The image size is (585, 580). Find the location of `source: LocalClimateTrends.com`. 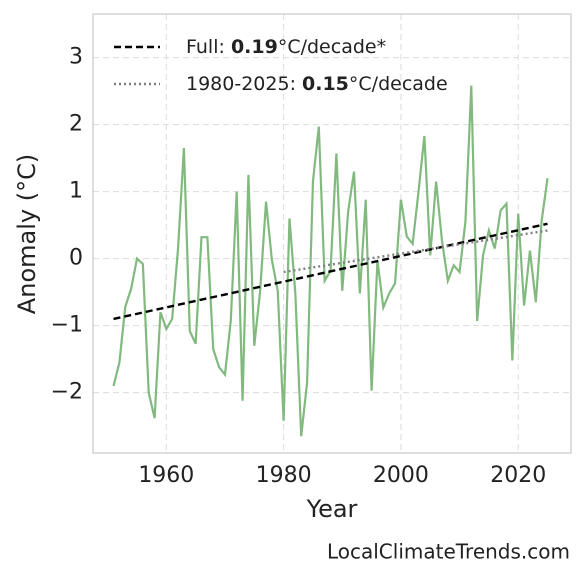

source: LocalClimateTrends.com is located at coordinates (448, 552).